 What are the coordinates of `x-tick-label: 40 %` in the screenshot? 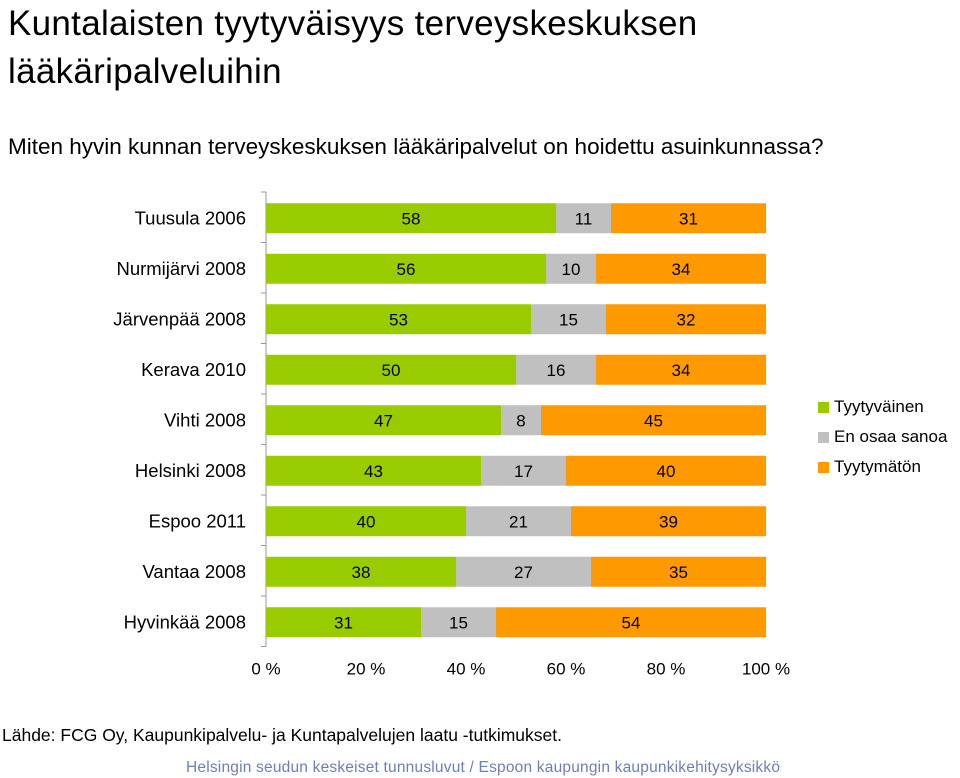 It's located at (466, 669).